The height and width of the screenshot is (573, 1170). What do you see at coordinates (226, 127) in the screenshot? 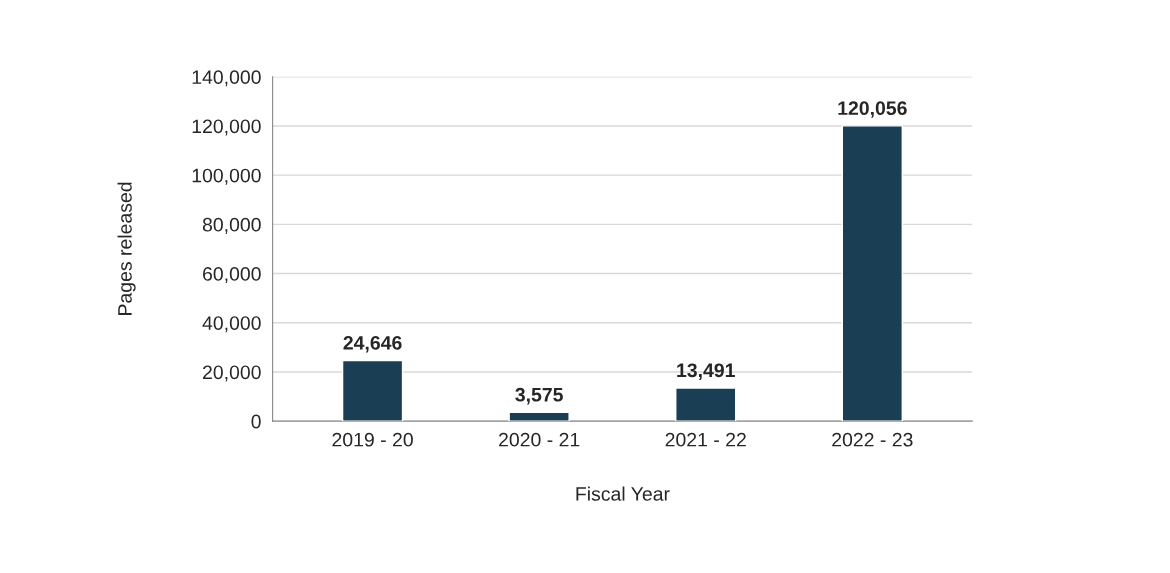
I see `y-tick-label: 120,000` at bounding box center [226, 127].